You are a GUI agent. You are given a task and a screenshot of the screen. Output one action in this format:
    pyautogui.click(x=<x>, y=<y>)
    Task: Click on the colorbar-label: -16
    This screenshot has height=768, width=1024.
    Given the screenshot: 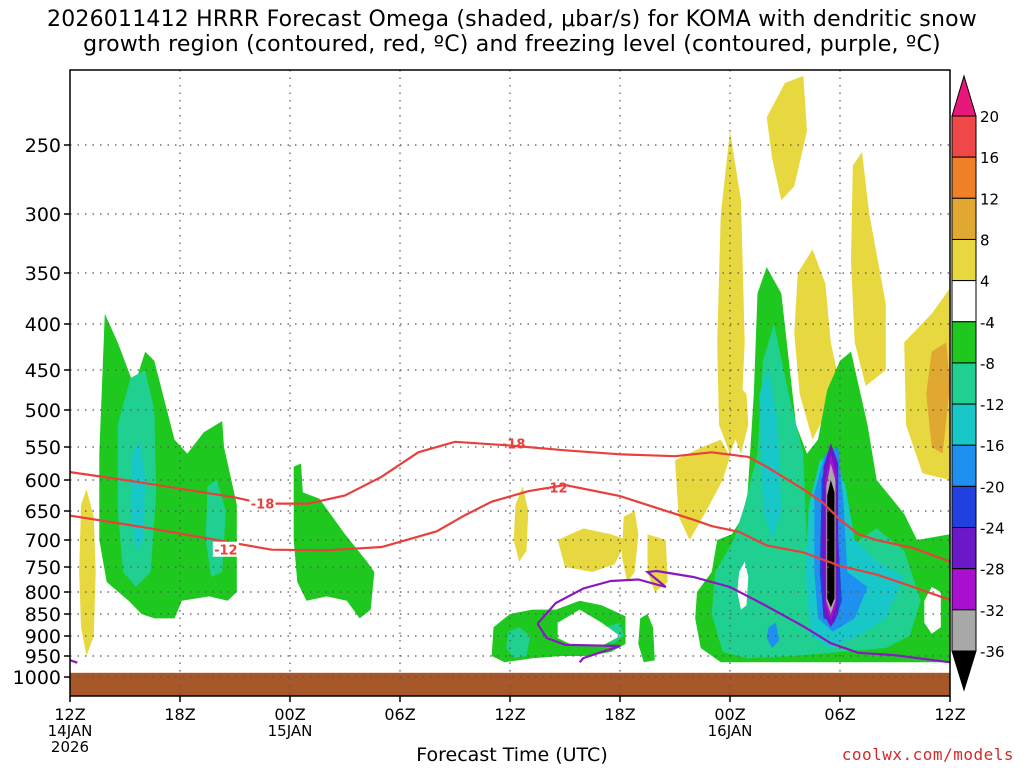 What is the action you would take?
    pyautogui.click(x=992, y=446)
    